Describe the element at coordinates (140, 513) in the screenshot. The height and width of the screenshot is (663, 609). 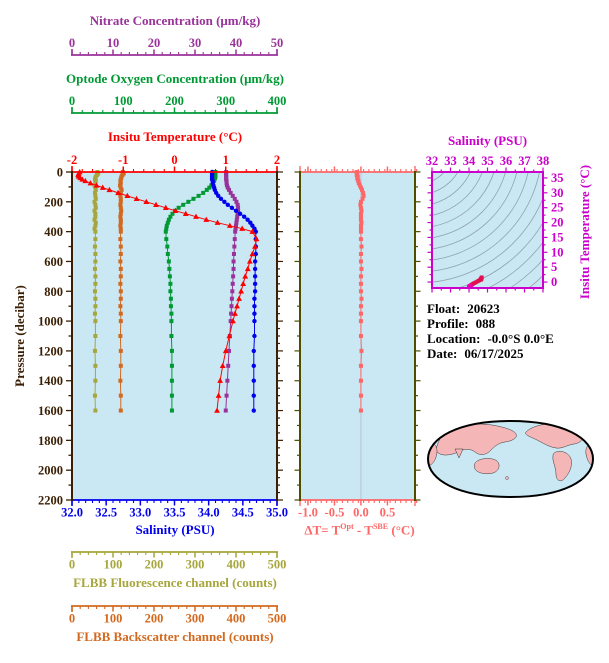
I see `svg-text: 33.0` at that location.